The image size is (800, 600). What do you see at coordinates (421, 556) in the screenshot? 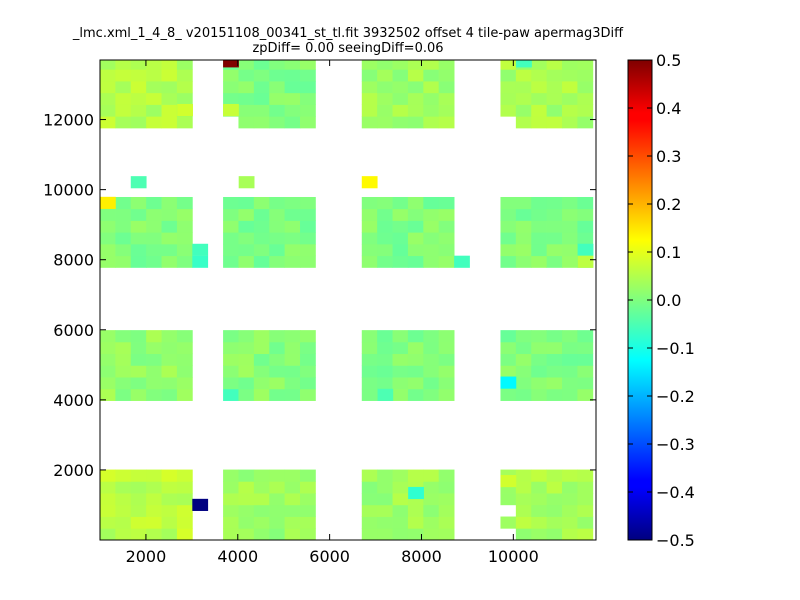
I see `x-tick-label: 8000` at bounding box center [421, 556].